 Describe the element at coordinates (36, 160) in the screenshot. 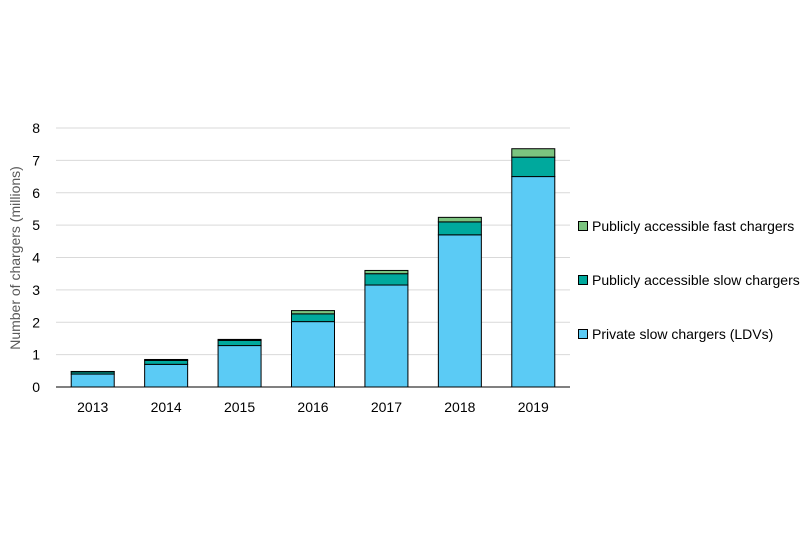

I see `y-tick-label: 7` at that location.